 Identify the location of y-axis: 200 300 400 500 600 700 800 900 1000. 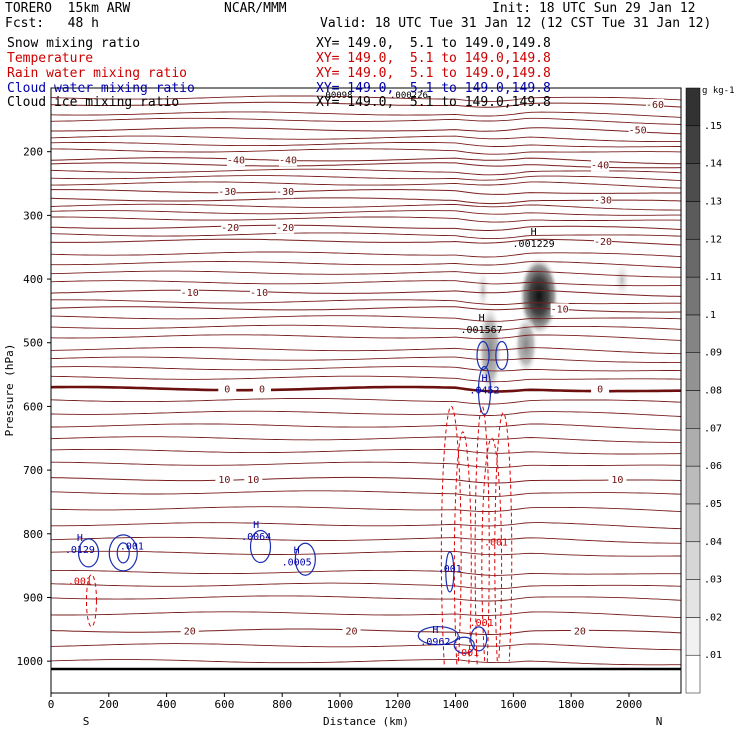
(34, 407).